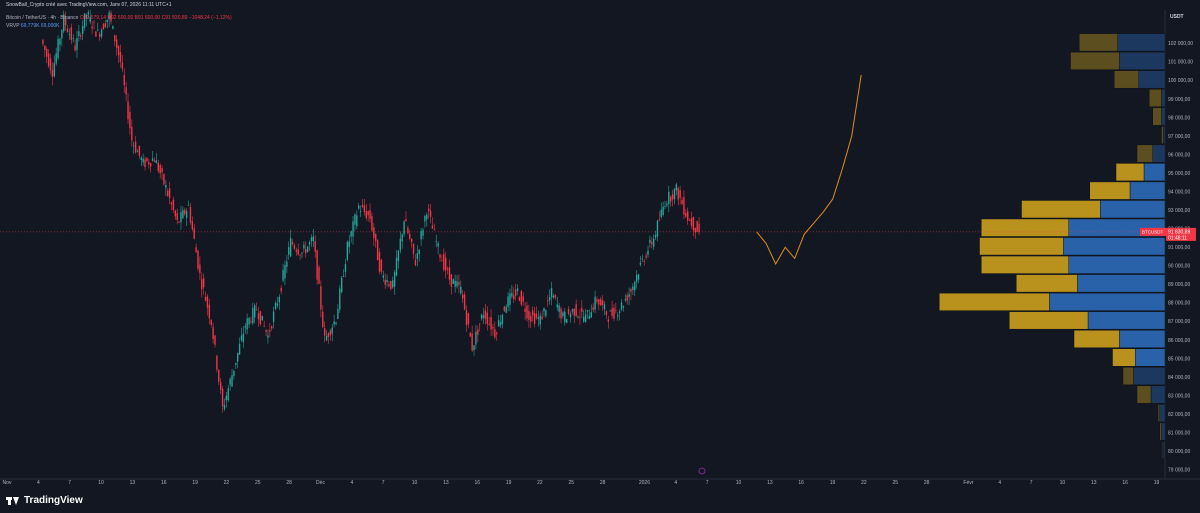 This screenshot has height=513, width=1200. What do you see at coordinates (1179, 304) in the screenshot?
I see `y-tick-label: 88 000,00` at bounding box center [1179, 304].